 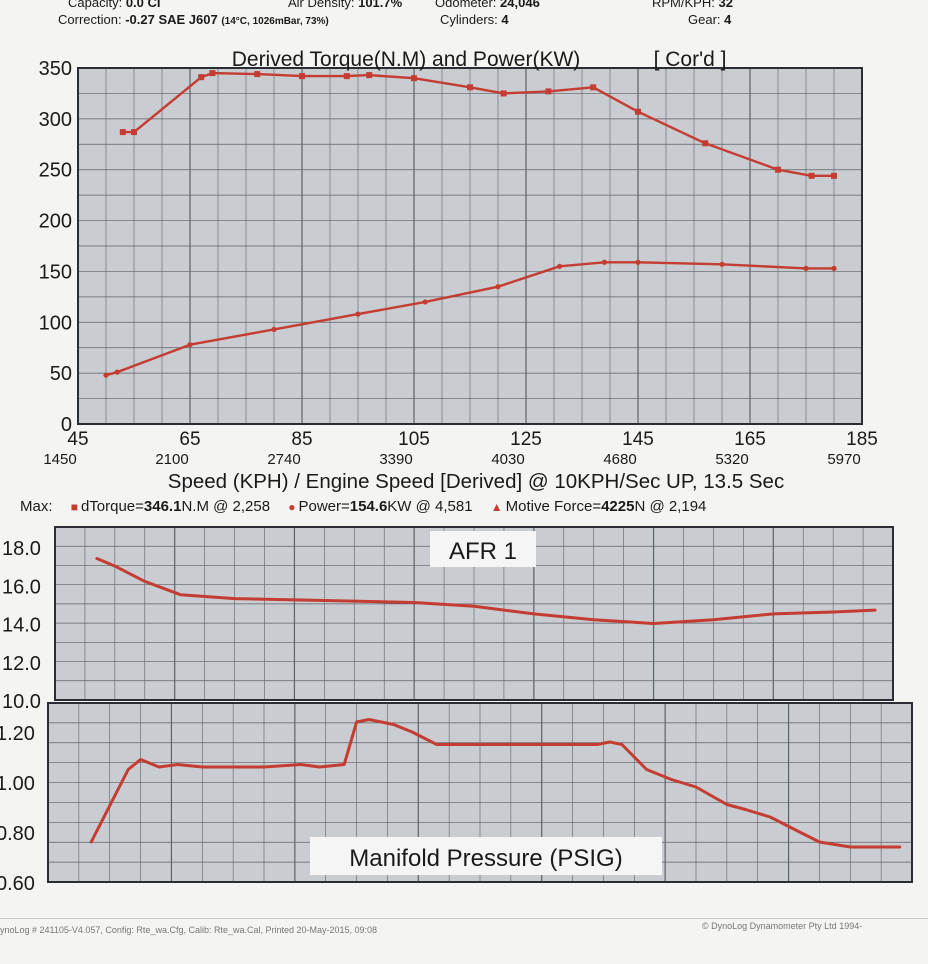 I want to click on afr-y-tick-label: 18.0, so click(x=21, y=549).